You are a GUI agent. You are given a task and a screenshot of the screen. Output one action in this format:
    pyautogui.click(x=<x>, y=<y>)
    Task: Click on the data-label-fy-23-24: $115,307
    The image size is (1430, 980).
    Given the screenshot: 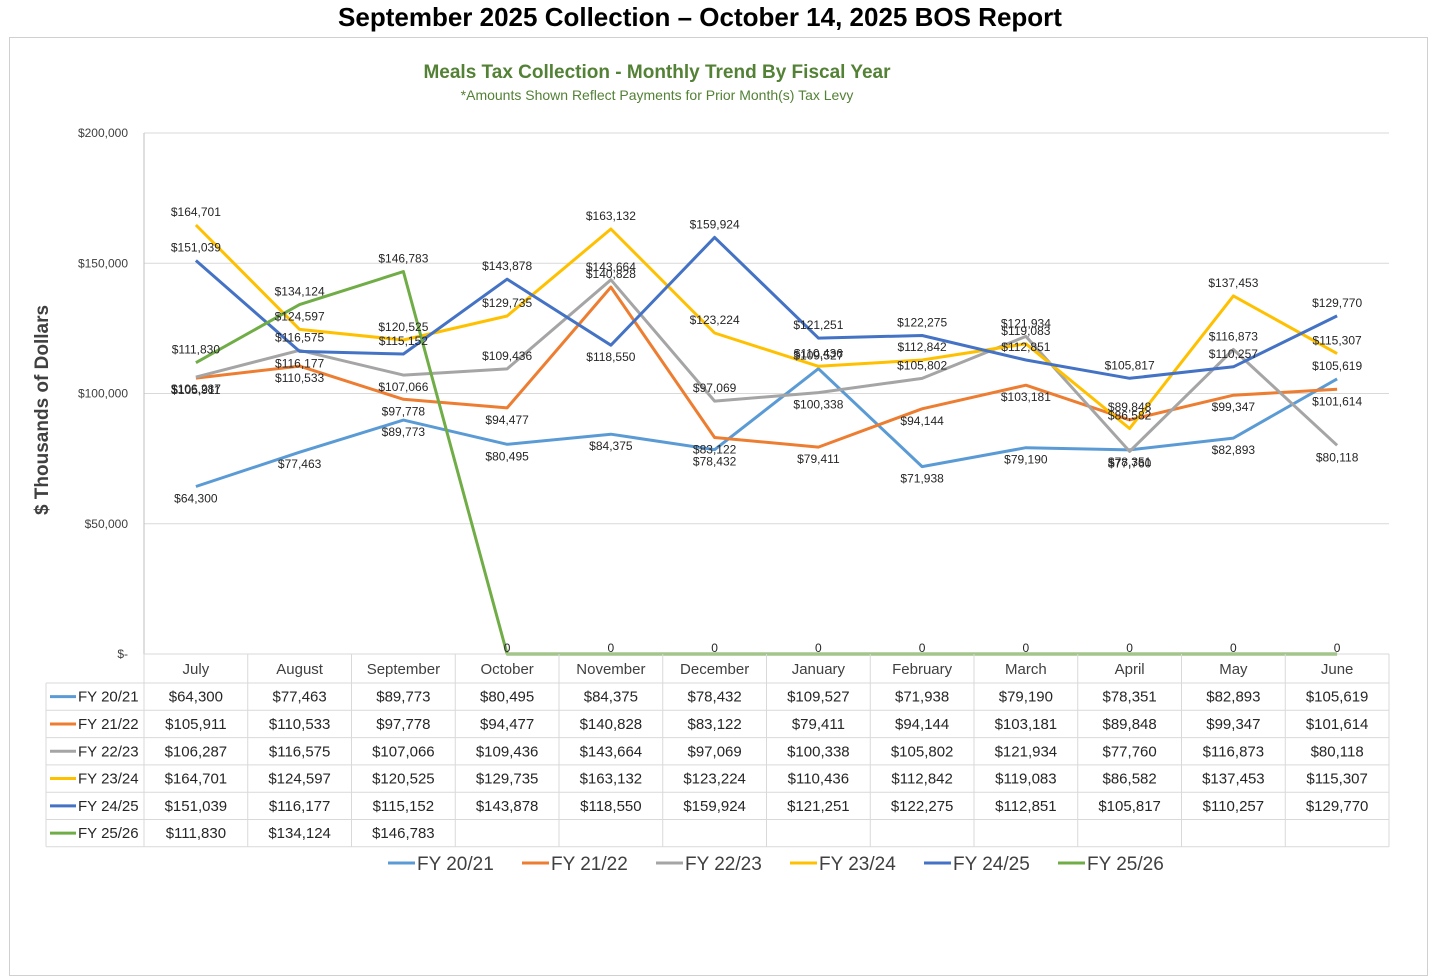 What is the action you would take?
    pyautogui.click(x=1337, y=341)
    